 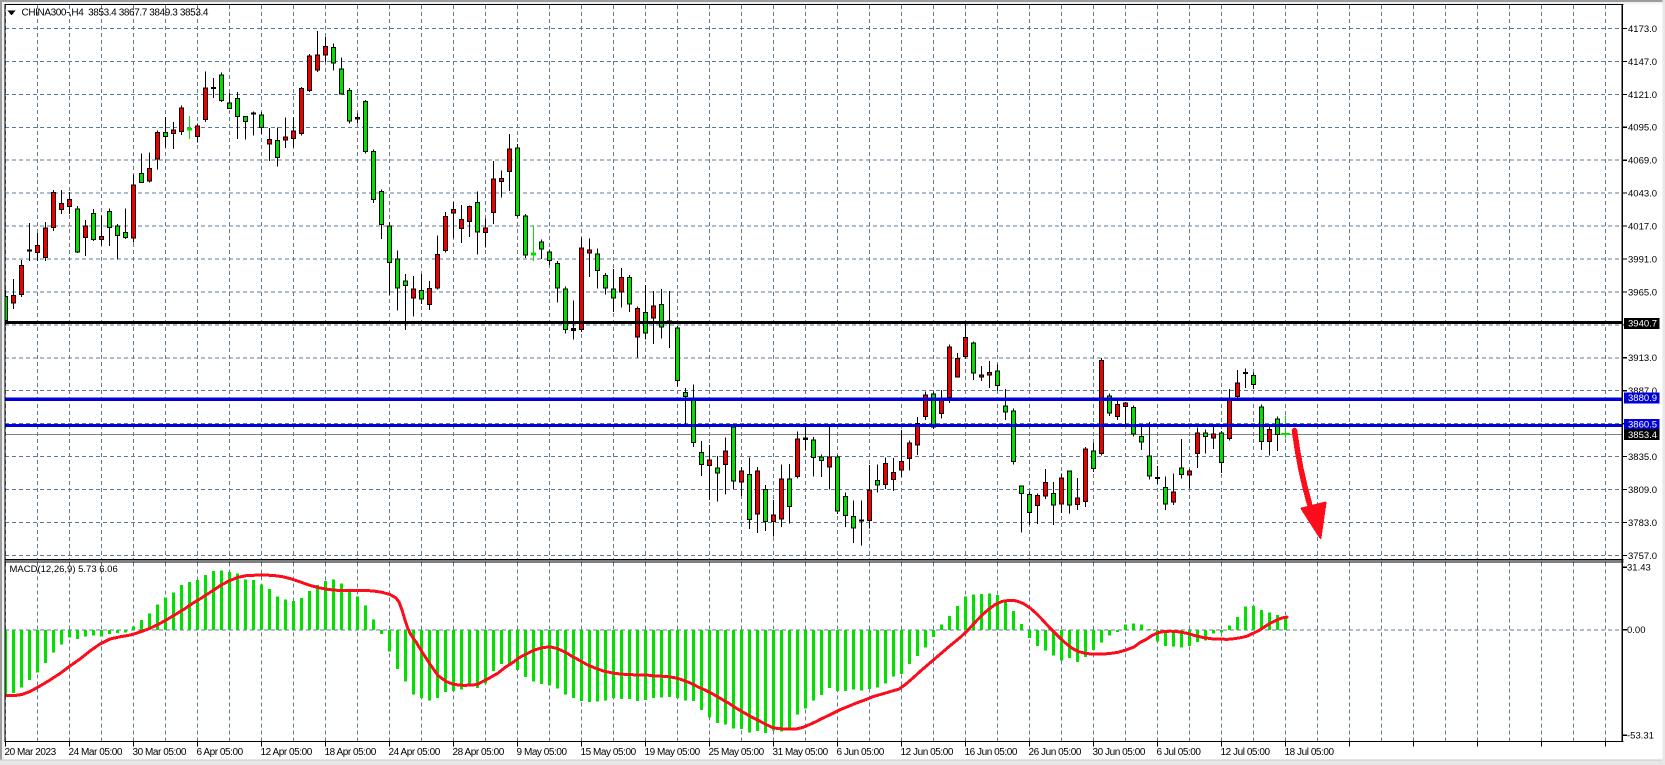 I want to click on svg-text: 3853.4, so click(x=1642, y=435).